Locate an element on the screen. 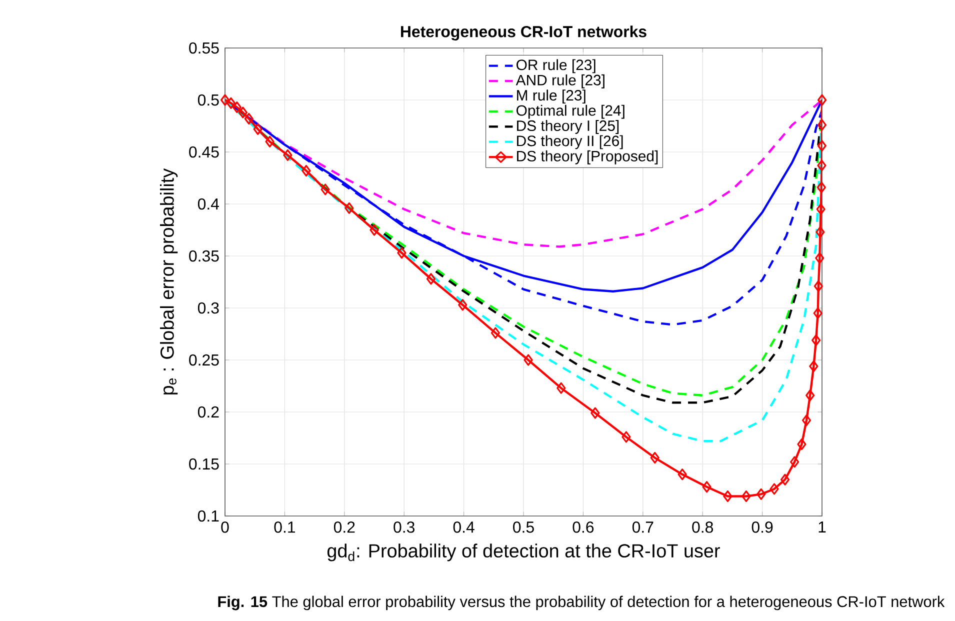  legend-label: AND rule [23] is located at coordinates (560, 81).